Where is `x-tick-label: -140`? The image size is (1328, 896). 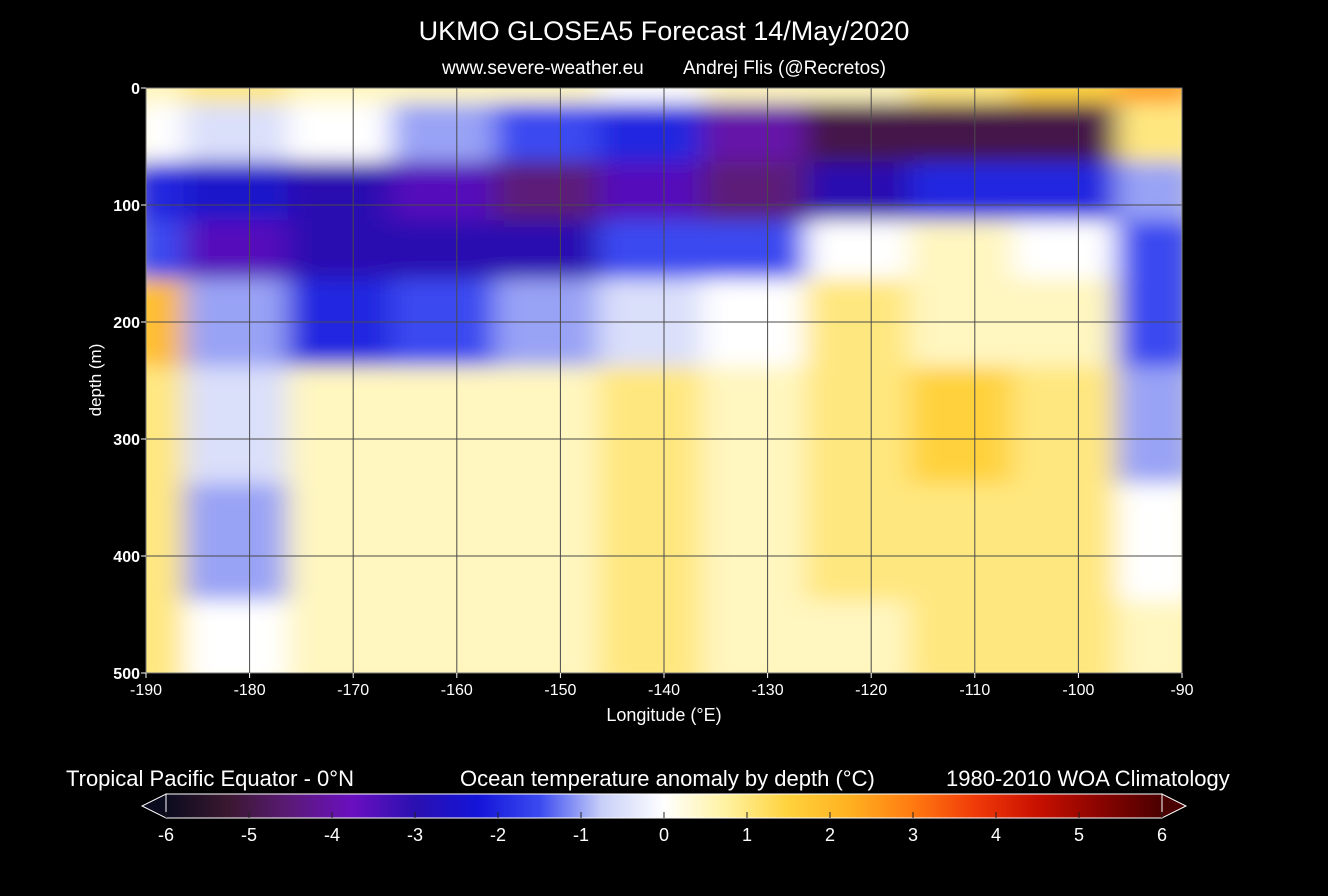 x-tick-label: -140 is located at coordinates (664, 690).